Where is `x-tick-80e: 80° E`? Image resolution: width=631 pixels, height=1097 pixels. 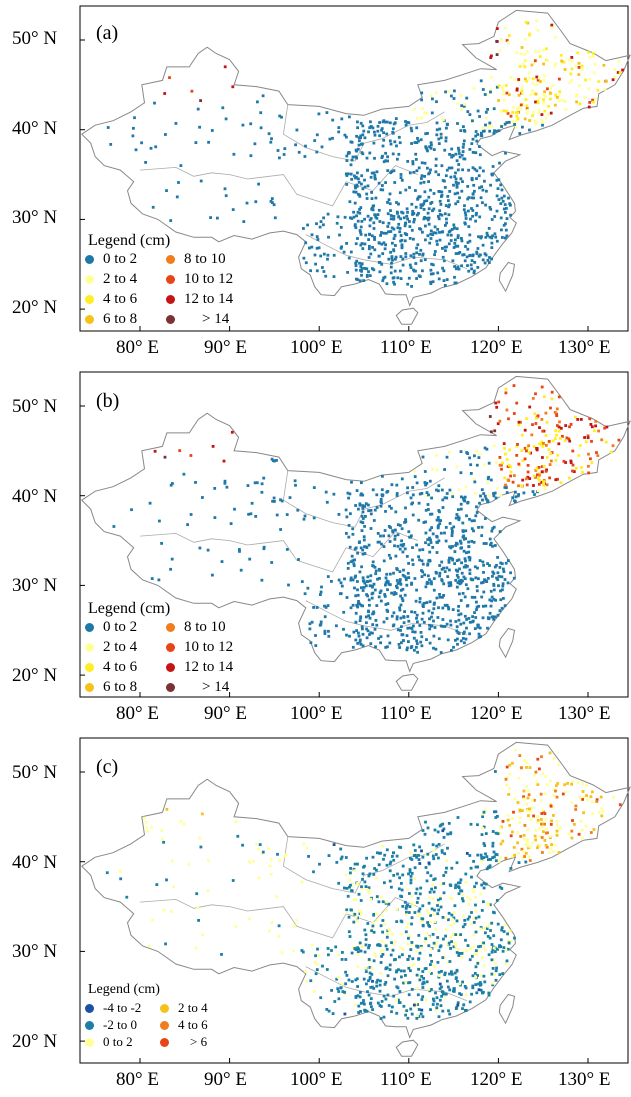
x-tick-80e: 80° E is located at coordinates (137, 713).